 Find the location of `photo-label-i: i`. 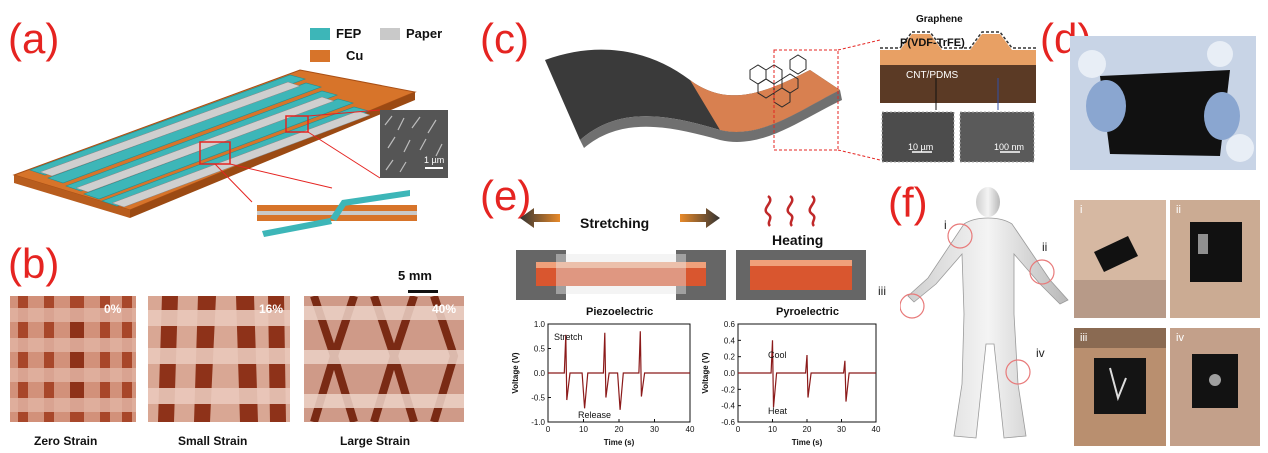

photo-label-i: i is located at coordinates (1081, 210).